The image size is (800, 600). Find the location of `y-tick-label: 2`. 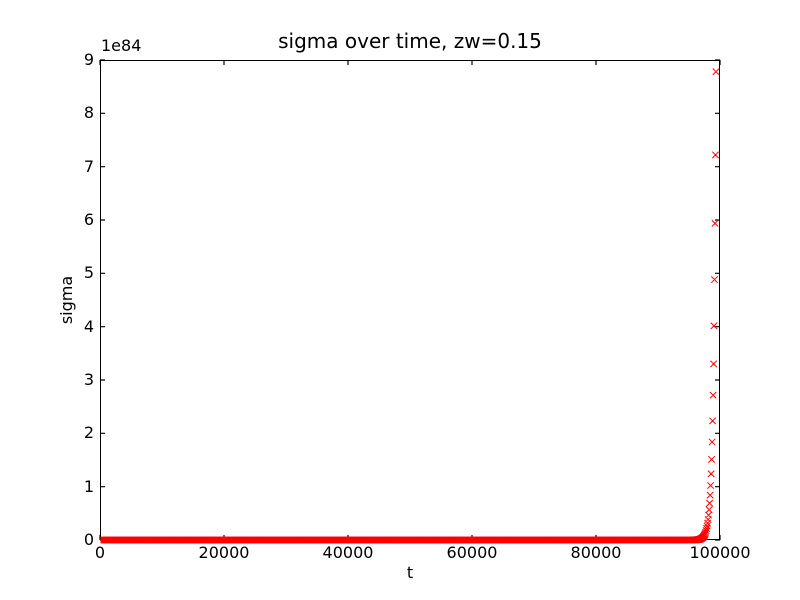

y-tick-label: 2 is located at coordinates (88, 433).